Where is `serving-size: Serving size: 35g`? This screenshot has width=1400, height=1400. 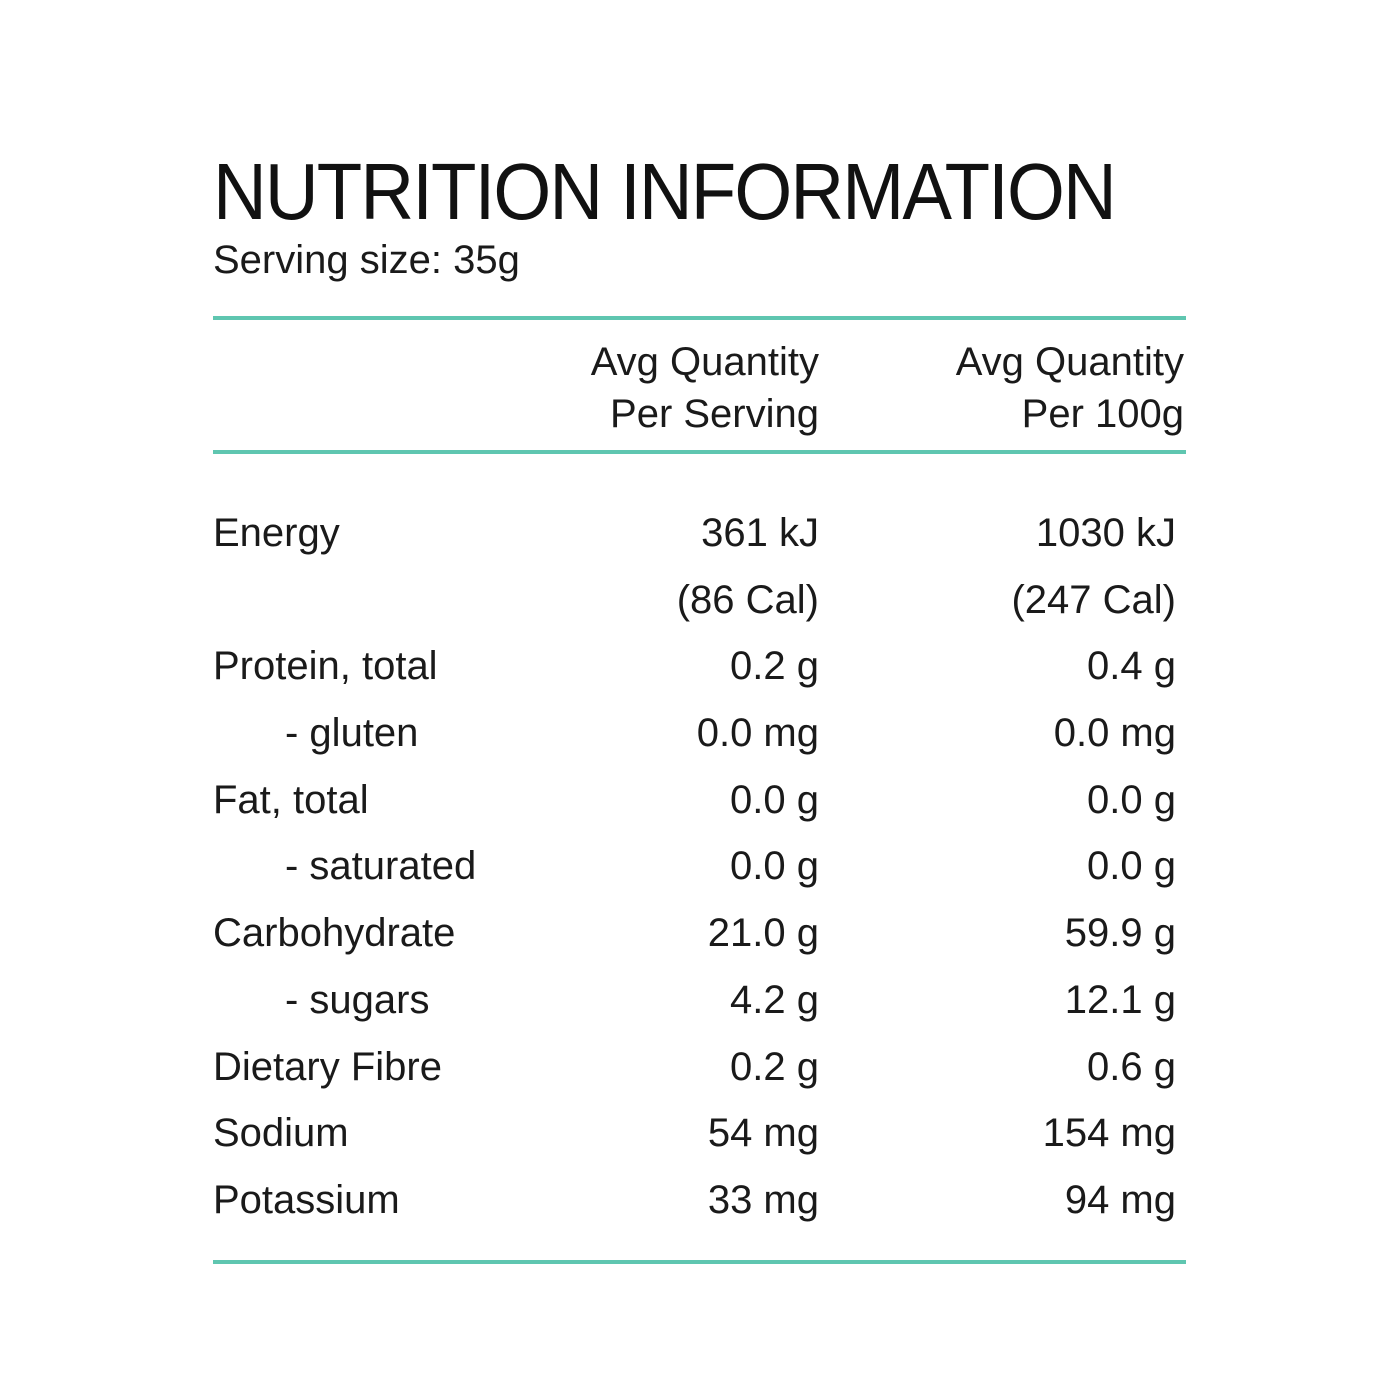
serving-size: Serving size: 35g is located at coordinates (366, 260).